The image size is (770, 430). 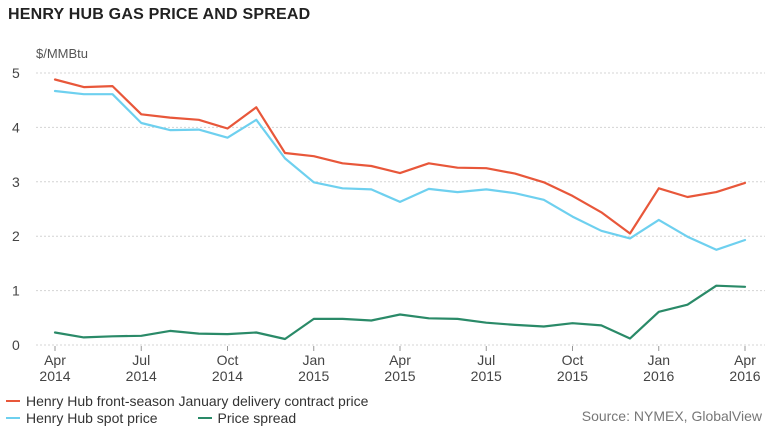 I want to click on y-tick-label: 1, so click(x=16, y=291).